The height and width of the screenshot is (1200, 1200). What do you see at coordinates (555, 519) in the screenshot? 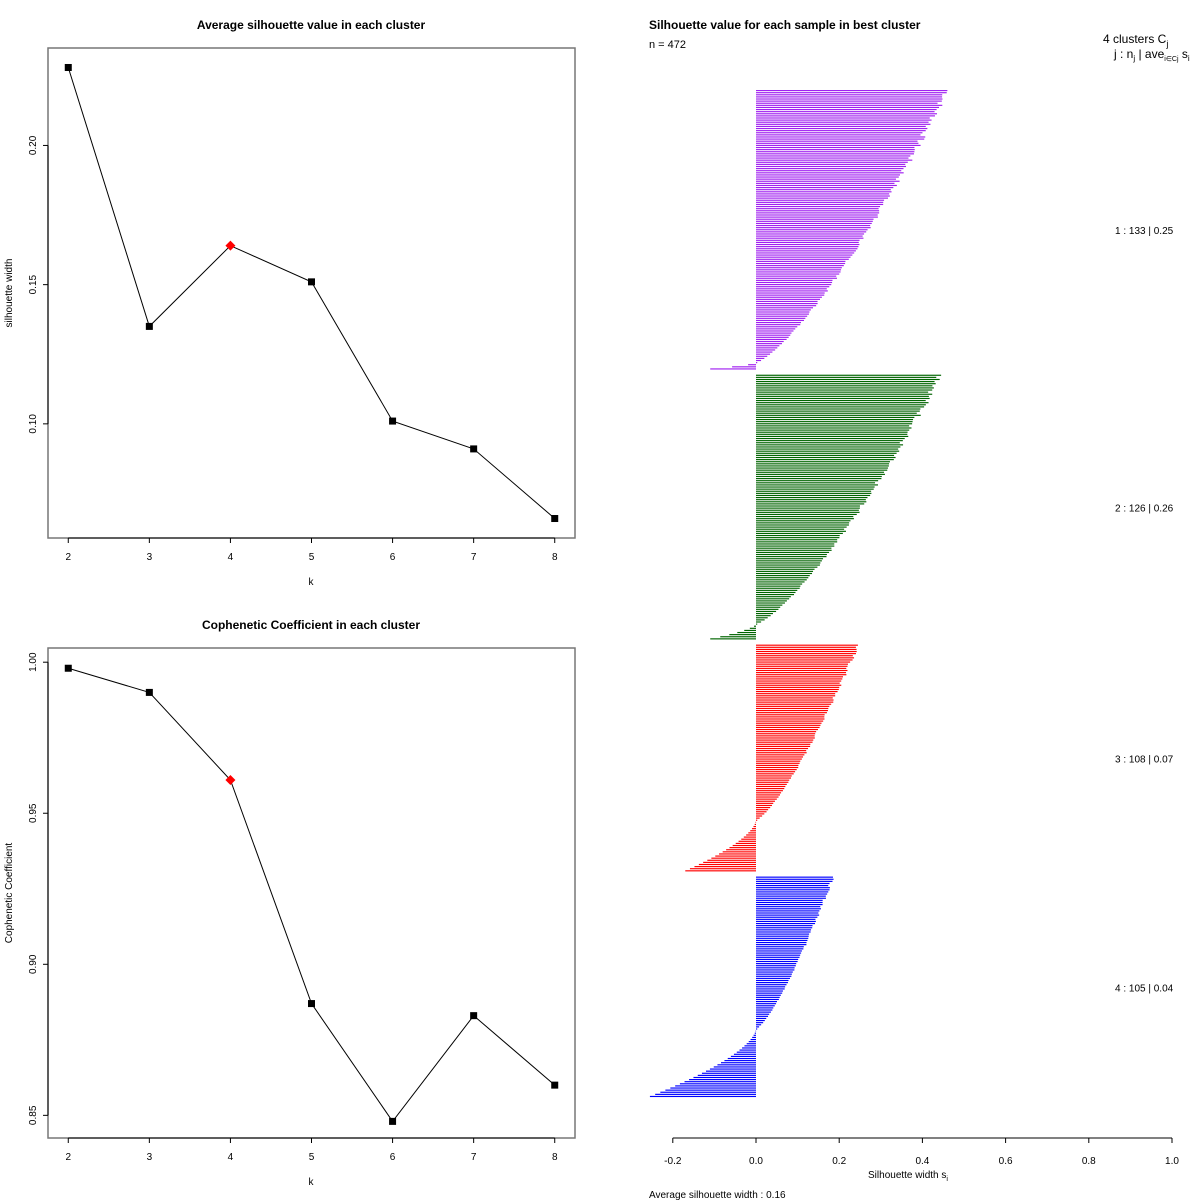
I see `data-point` at bounding box center [555, 519].